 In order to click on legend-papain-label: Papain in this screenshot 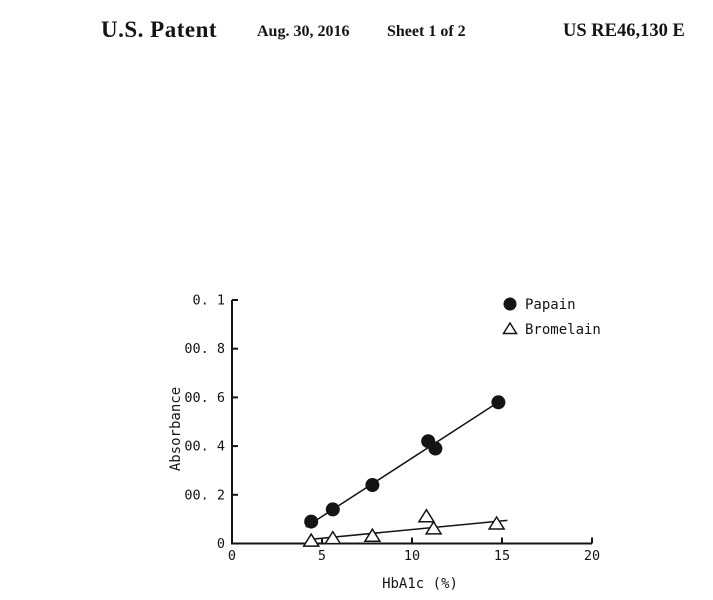, I will do `click(550, 305)`.